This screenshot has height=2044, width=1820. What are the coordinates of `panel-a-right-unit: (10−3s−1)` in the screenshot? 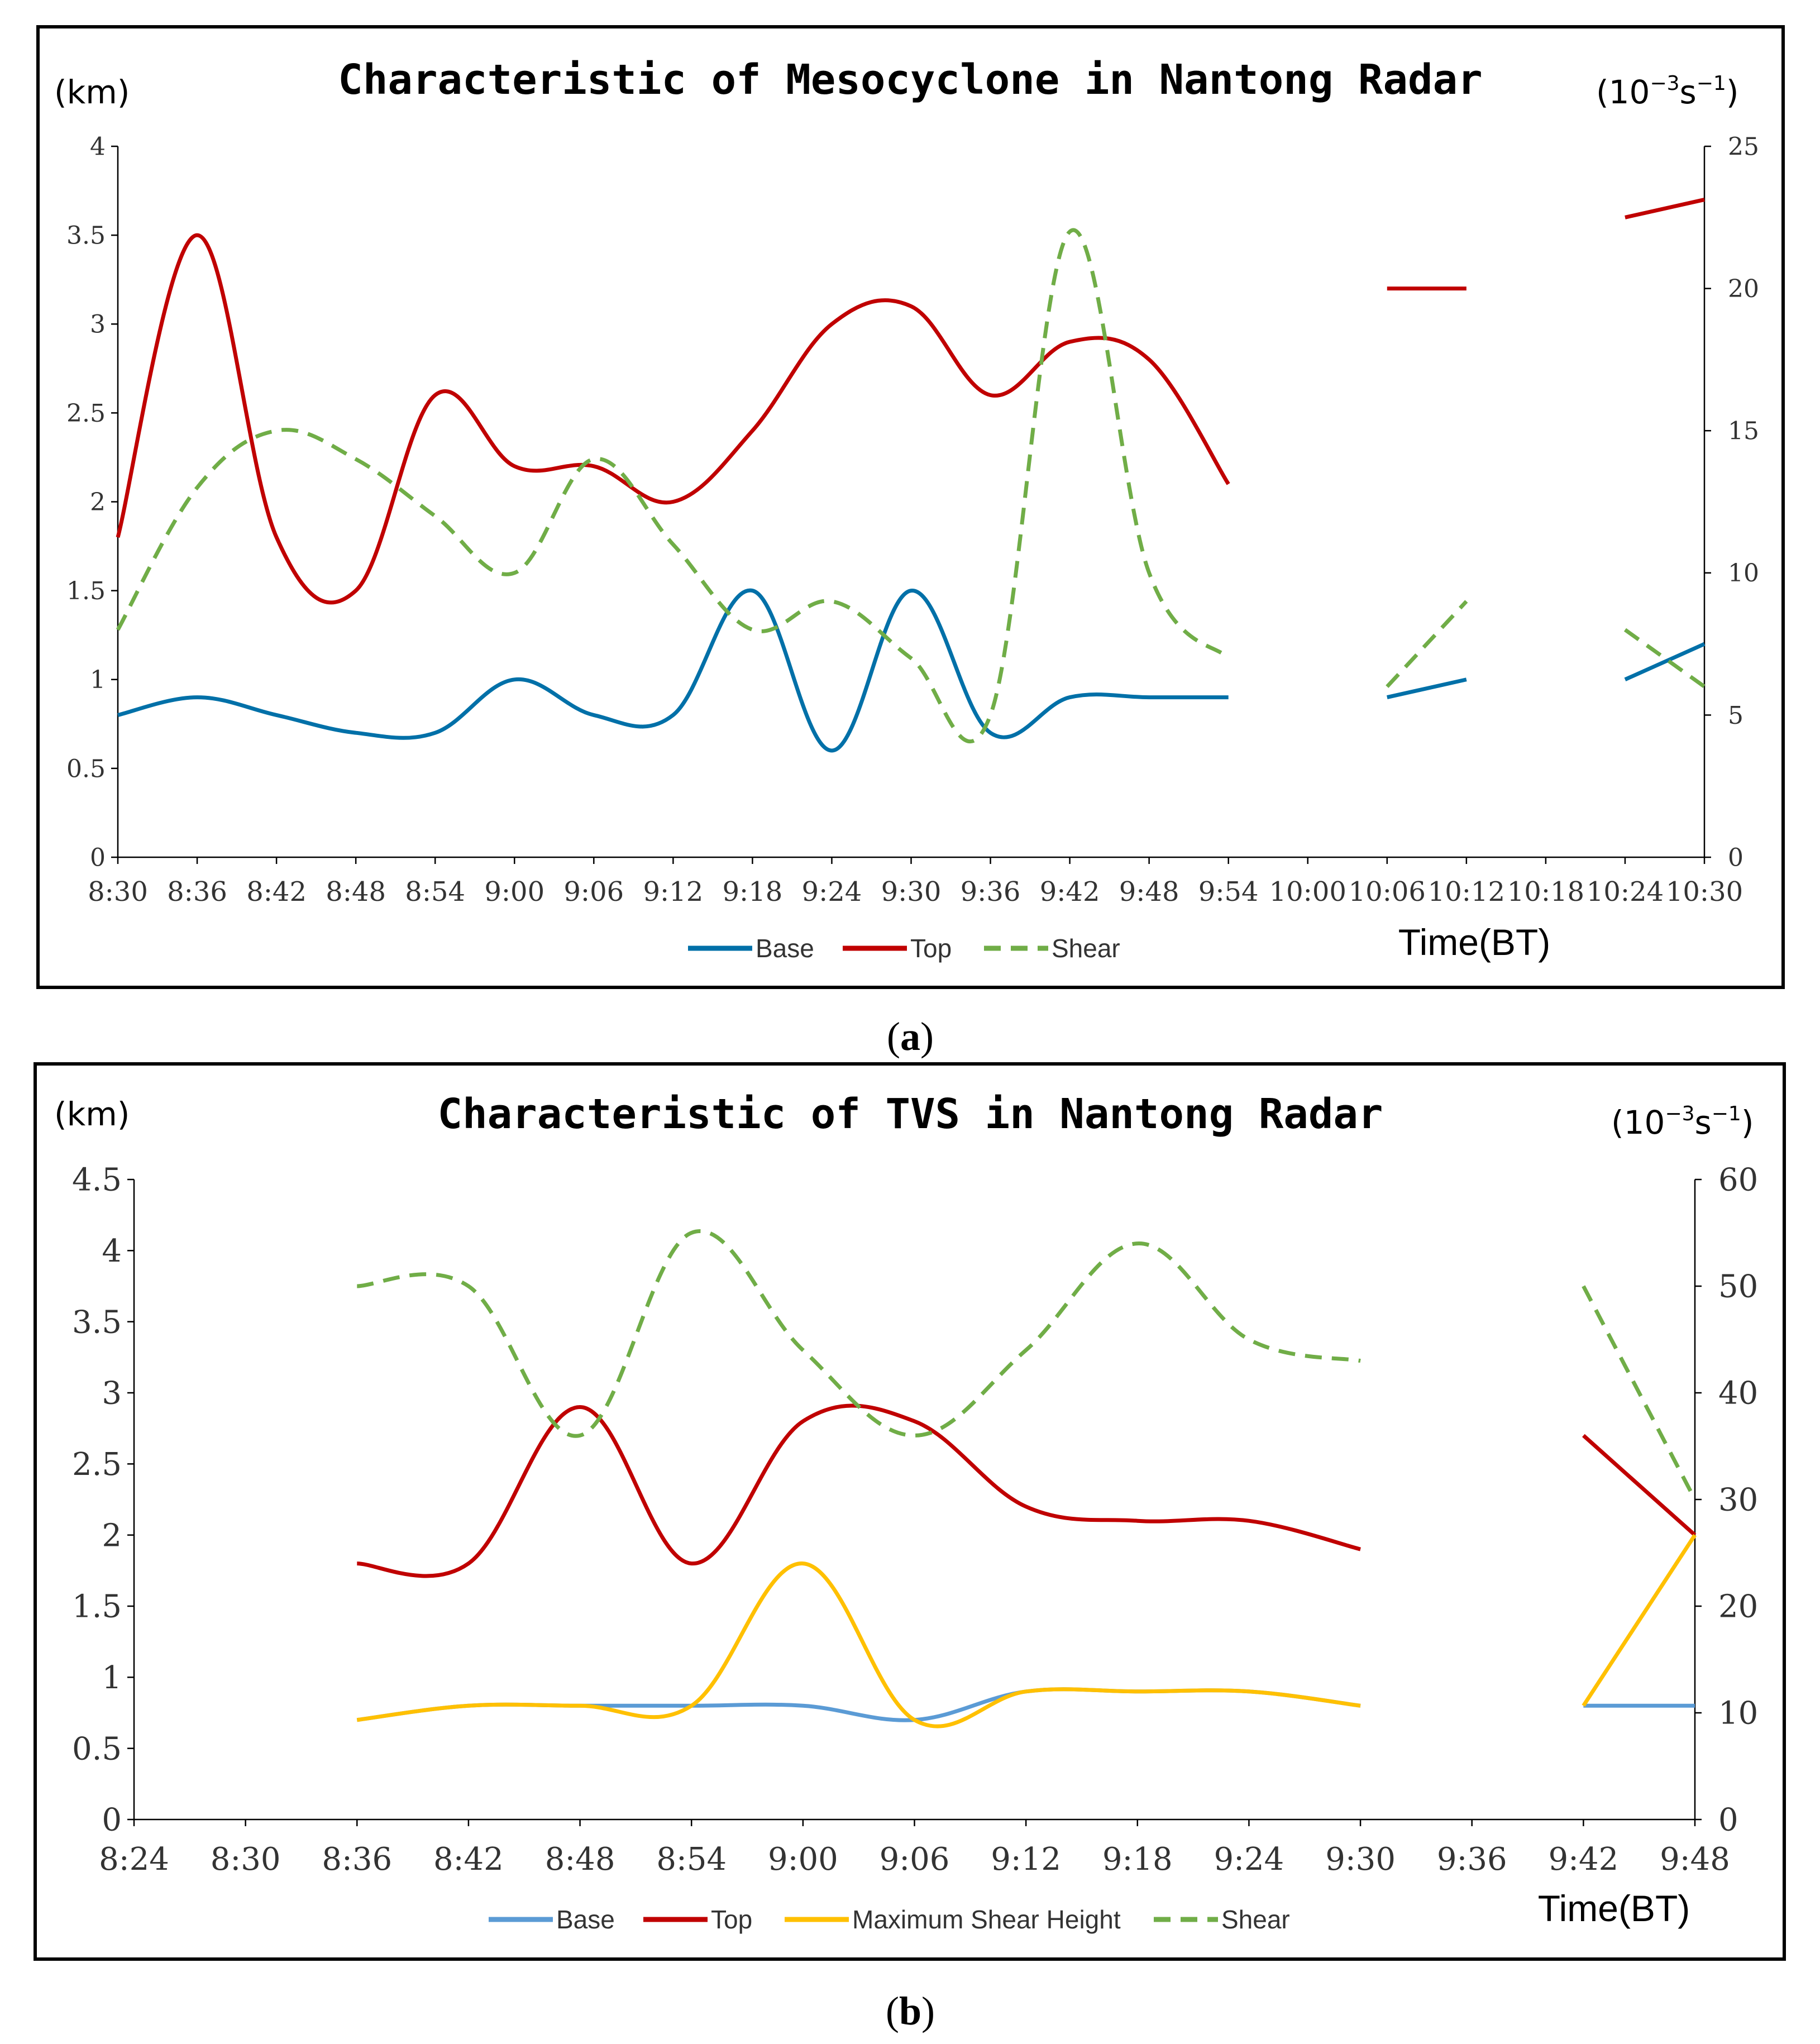 It's located at (1667, 91).